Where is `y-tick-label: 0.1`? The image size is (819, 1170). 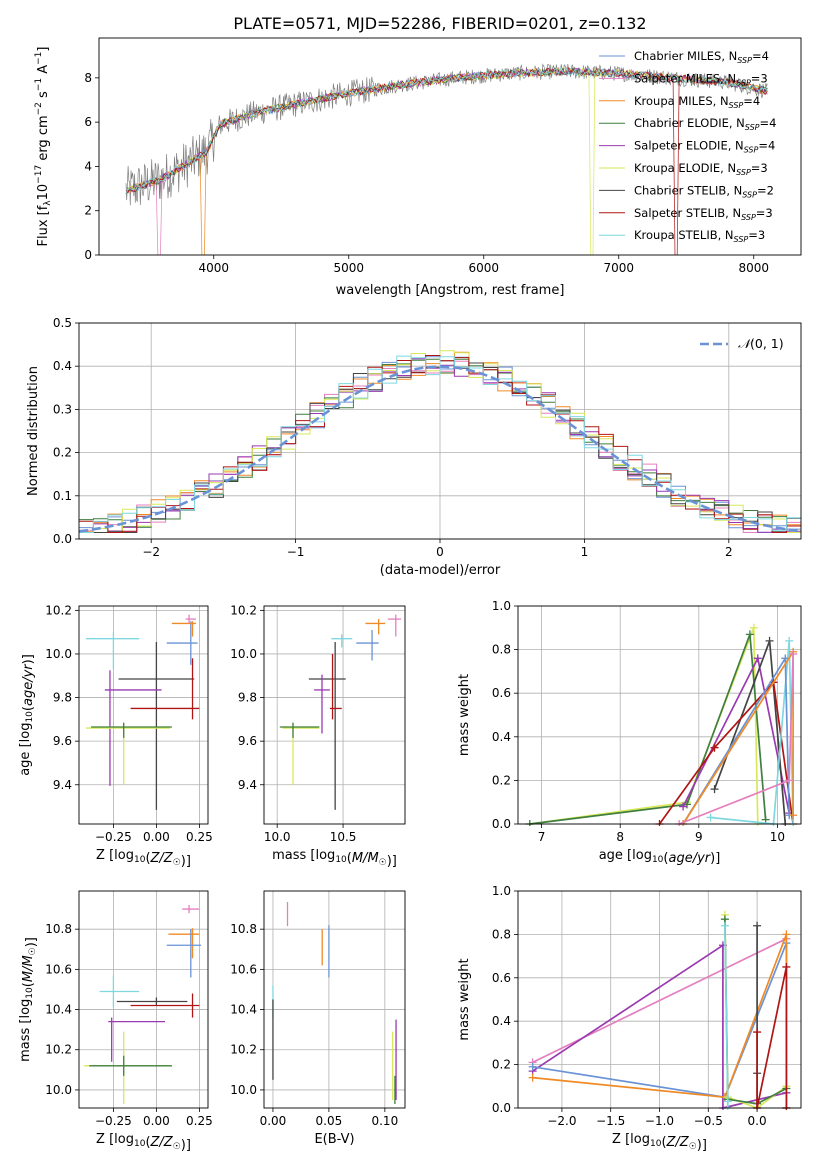
y-tick-label: 0.1 is located at coordinates (62, 496).